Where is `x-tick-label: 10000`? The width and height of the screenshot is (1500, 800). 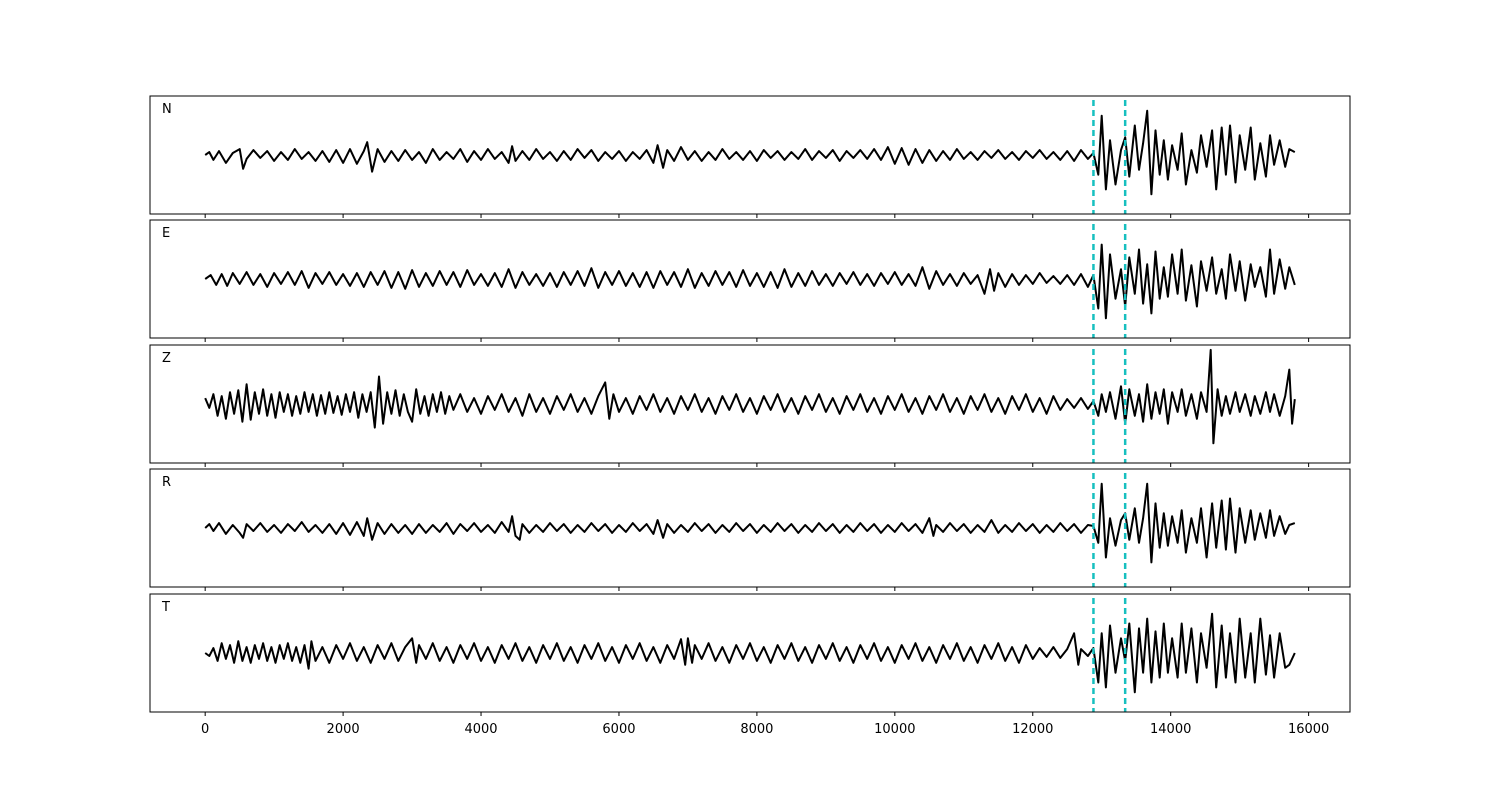 x-tick-label: 10000 is located at coordinates (894, 729).